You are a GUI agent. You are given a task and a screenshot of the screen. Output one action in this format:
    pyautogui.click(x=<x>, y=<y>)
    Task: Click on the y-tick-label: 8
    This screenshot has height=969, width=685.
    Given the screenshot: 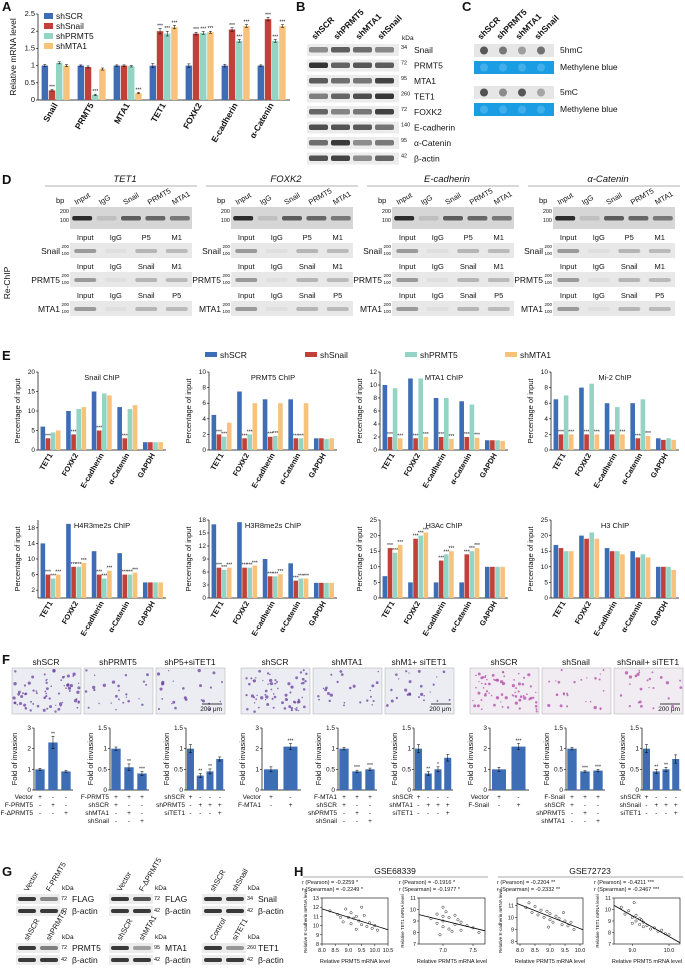 What is the action you would take?
    pyautogui.click(x=204, y=388)
    